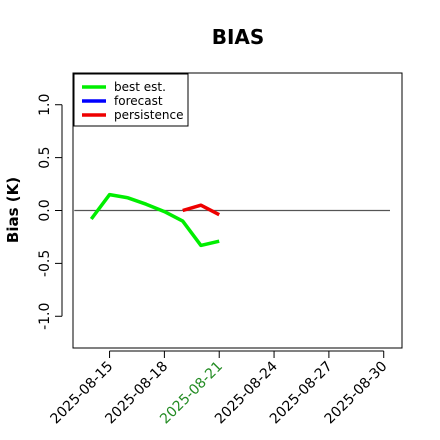  Describe the element at coordinates (138, 101) in the screenshot. I see `legend-label: forecast` at that location.